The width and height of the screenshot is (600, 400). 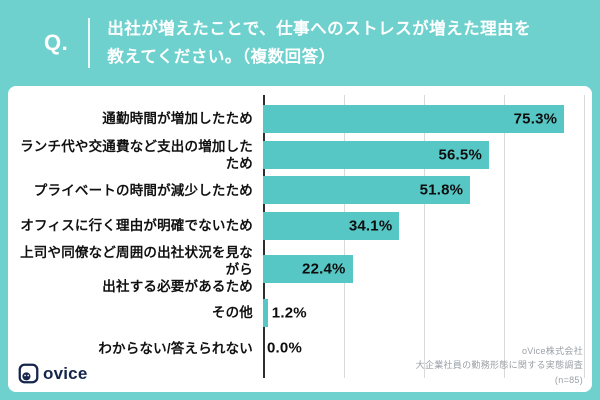 I want to click on bar-track: 34.1%, so click(x=427, y=225).